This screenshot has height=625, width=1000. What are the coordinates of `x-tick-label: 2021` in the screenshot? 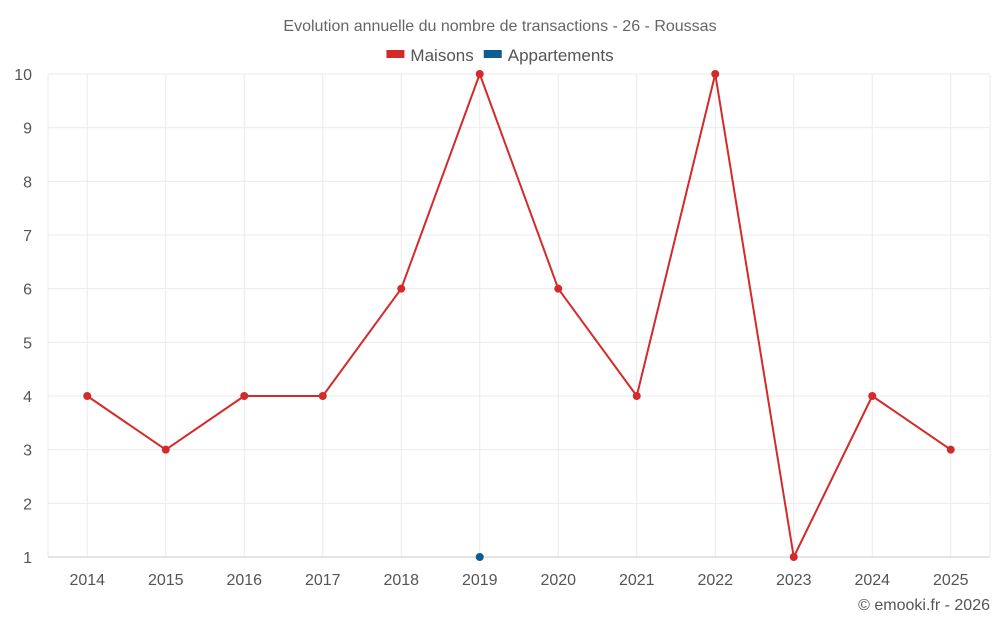 It's located at (637, 580).